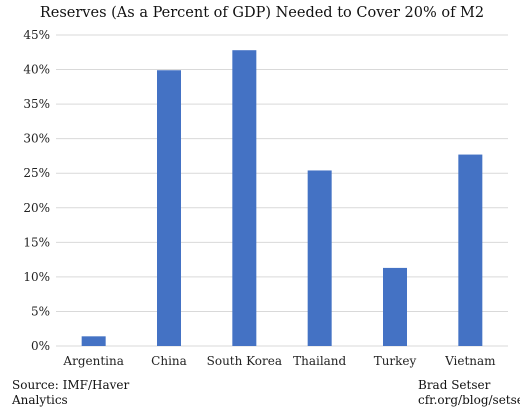  I want to click on x-category-label: Turkey, so click(395, 361).